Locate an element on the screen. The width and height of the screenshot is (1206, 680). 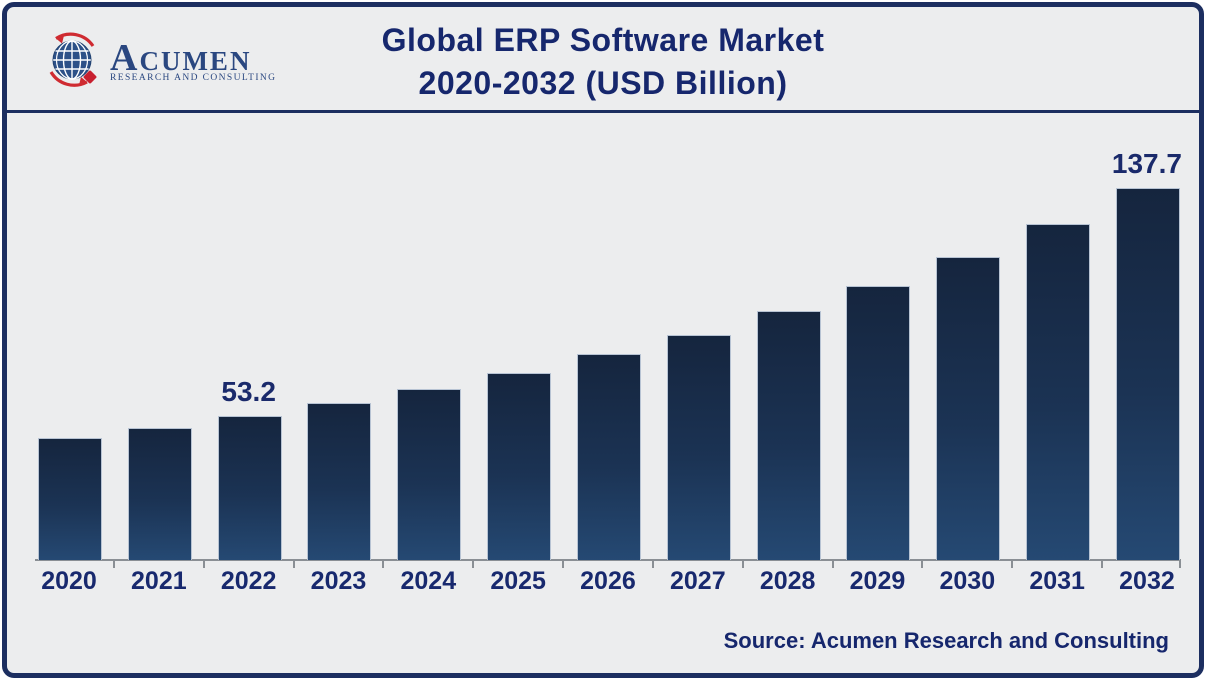
x-axis-label-2022: 2022 is located at coordinates (248, 581).